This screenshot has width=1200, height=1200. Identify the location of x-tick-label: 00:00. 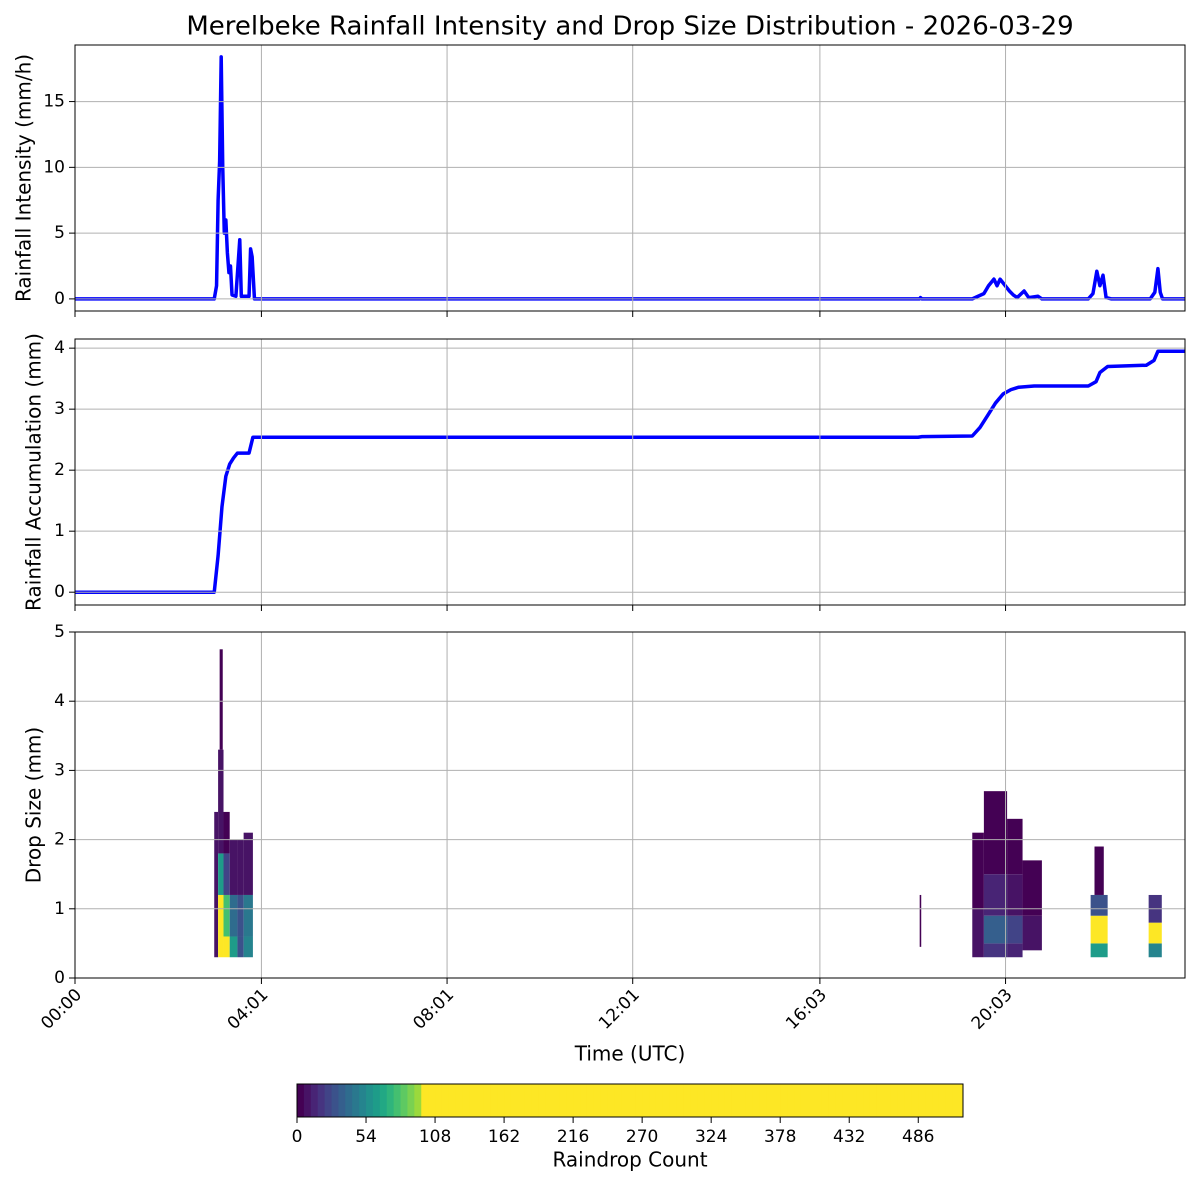
(61, 1009).